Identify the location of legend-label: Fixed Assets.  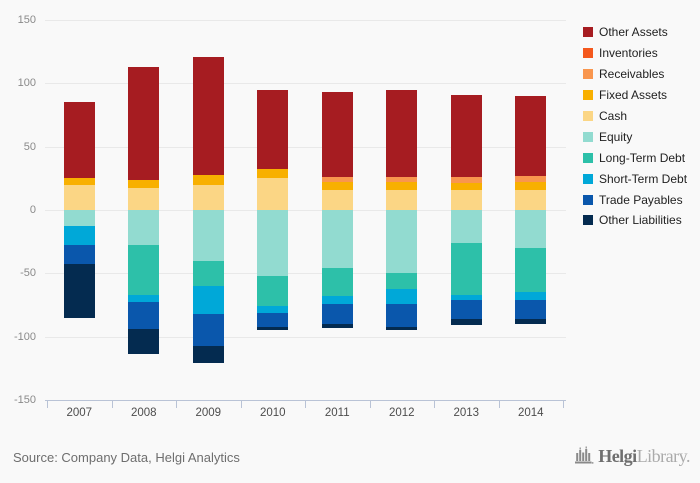
(633, 95).